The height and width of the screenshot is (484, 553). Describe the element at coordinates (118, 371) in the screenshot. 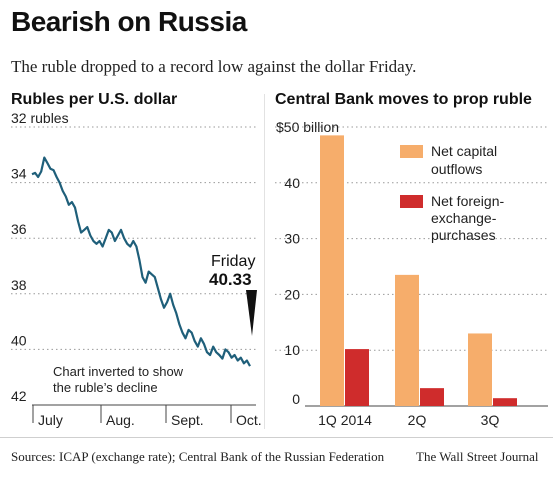

I see `line-chart-note-line-1: Chart inverted to show` at that location.